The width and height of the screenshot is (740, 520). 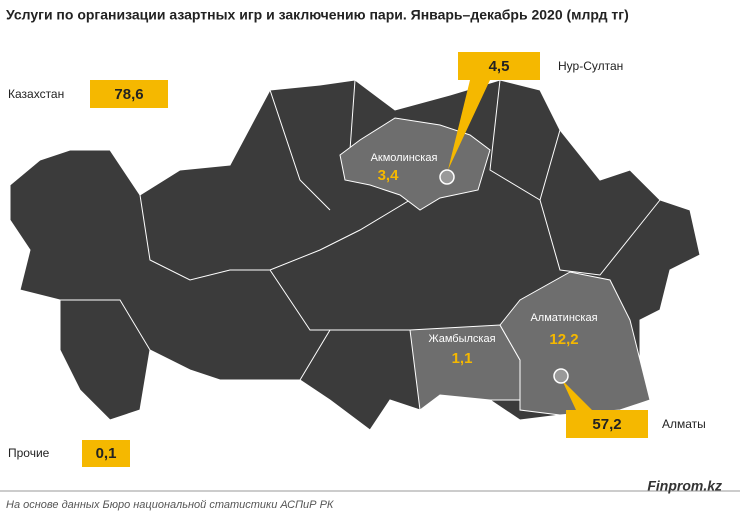 I want to click on region-name: Жамбылская, so click(x=461, y=339).